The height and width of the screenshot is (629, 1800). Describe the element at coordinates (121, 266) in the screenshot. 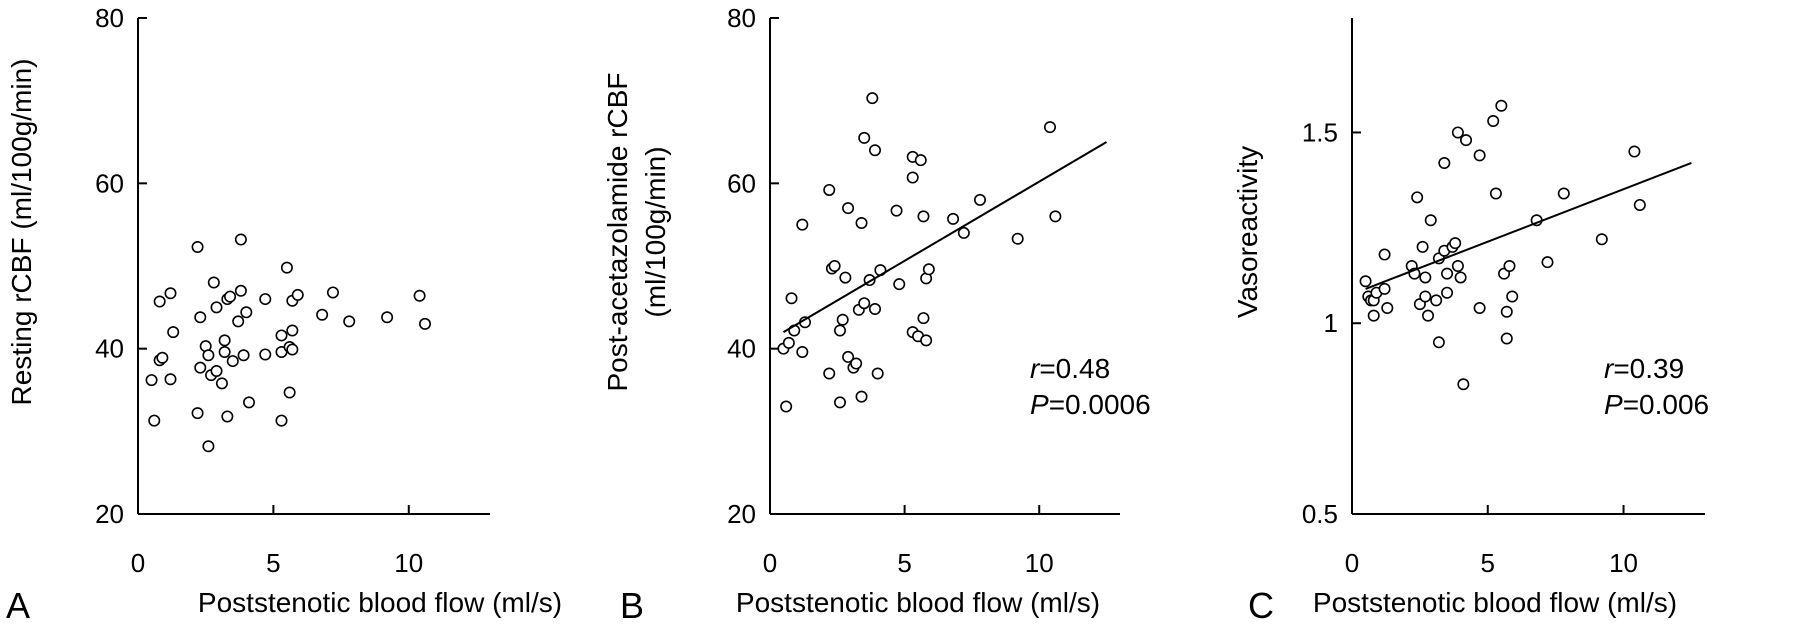

I see `panel-a-y-ticks: 20 40 60 80` at that location.